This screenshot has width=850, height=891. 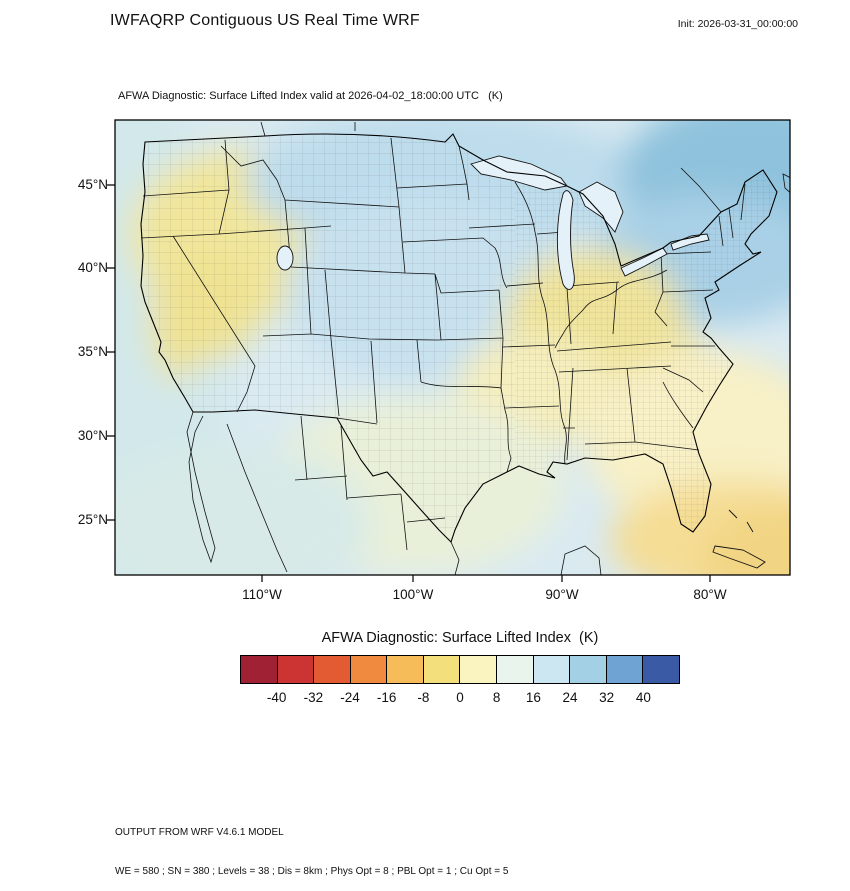 What do you see at coordinates (93, 519) in the screenshot?
I see `lat-label-25n: 25°N` at bounding box center [93, 519].